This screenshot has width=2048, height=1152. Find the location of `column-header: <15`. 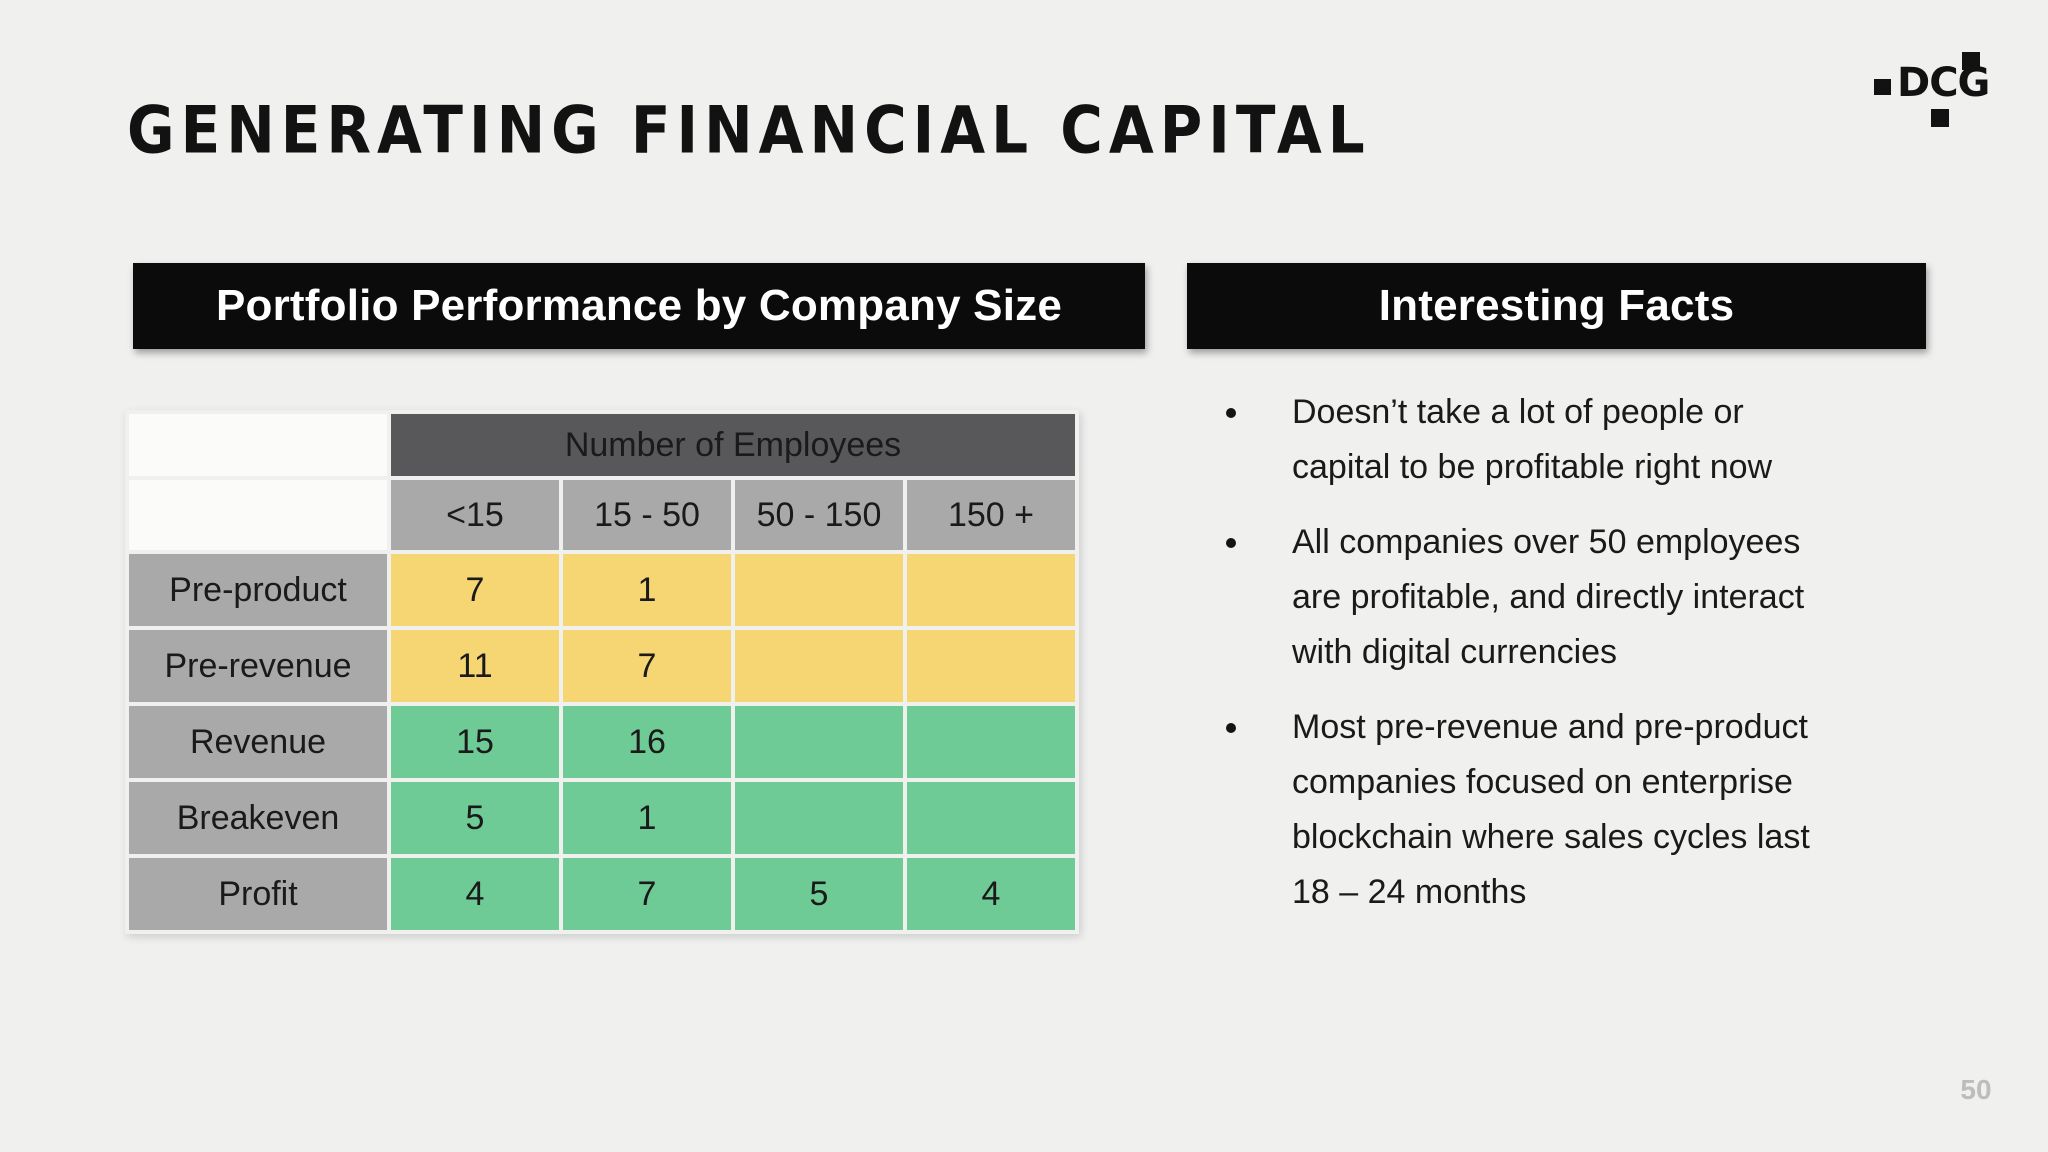

column-header: <15 is located at coordinates (475, 515).